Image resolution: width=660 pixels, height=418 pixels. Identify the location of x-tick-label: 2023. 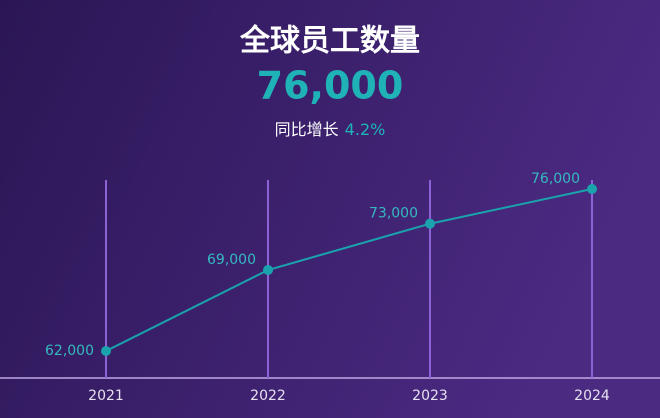
(430, 396).